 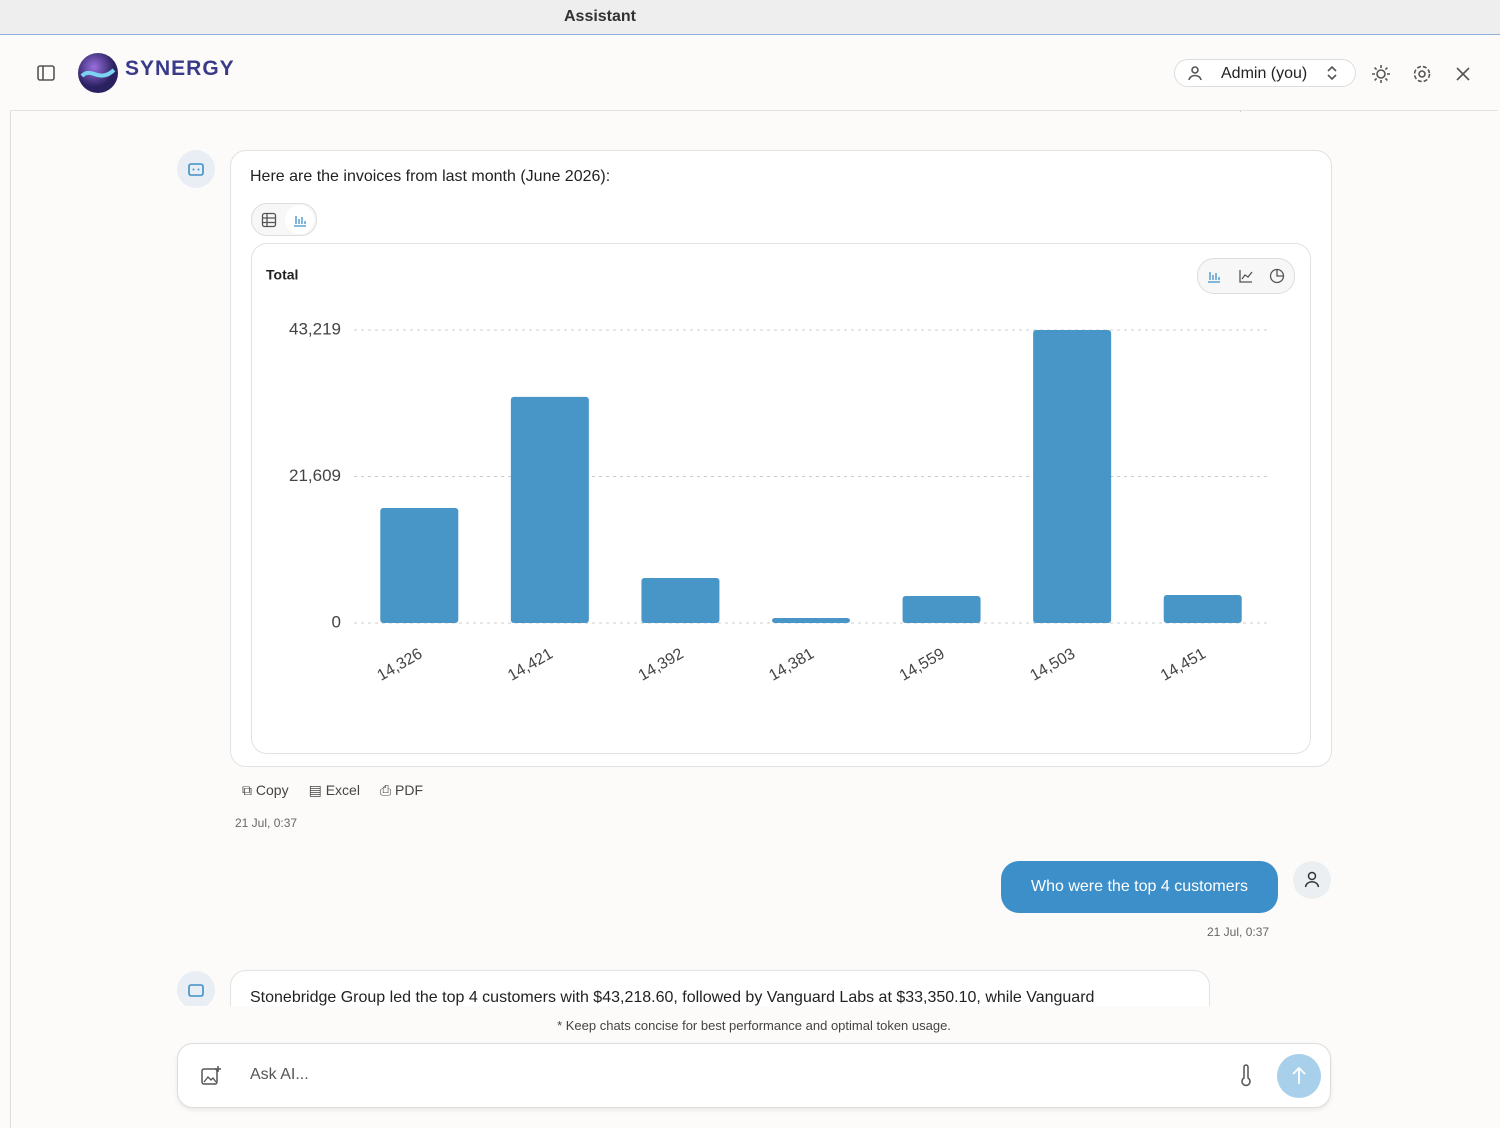 I want to click on chart-title: Total, so click(x=282, y=275).